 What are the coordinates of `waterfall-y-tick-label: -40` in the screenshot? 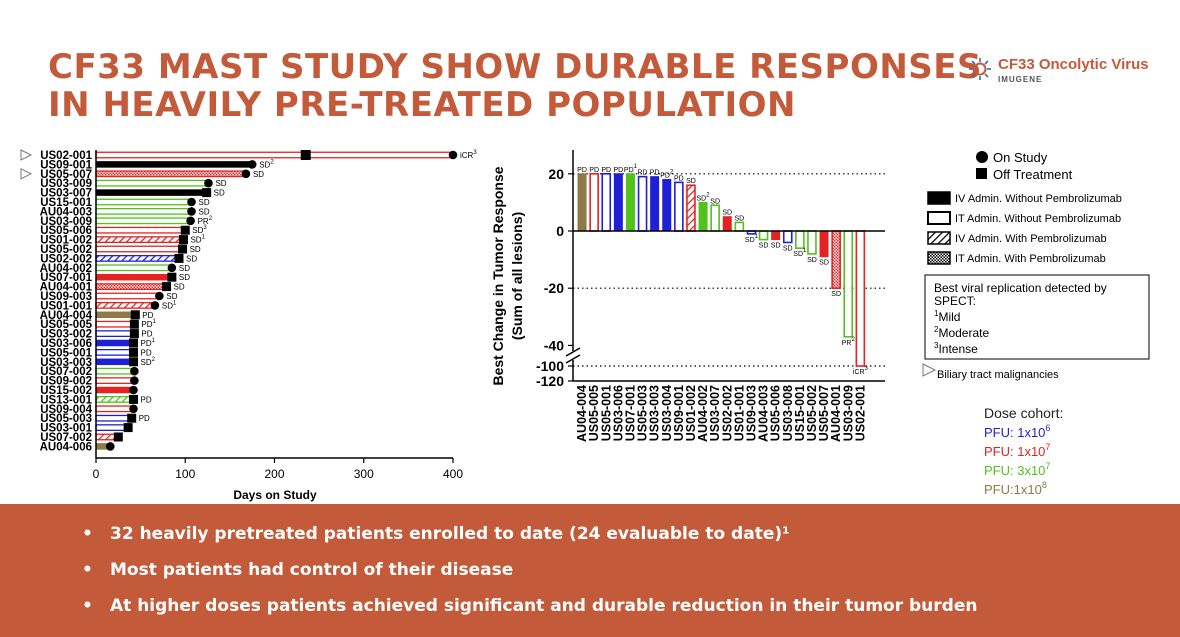 It's located at (554, 345).